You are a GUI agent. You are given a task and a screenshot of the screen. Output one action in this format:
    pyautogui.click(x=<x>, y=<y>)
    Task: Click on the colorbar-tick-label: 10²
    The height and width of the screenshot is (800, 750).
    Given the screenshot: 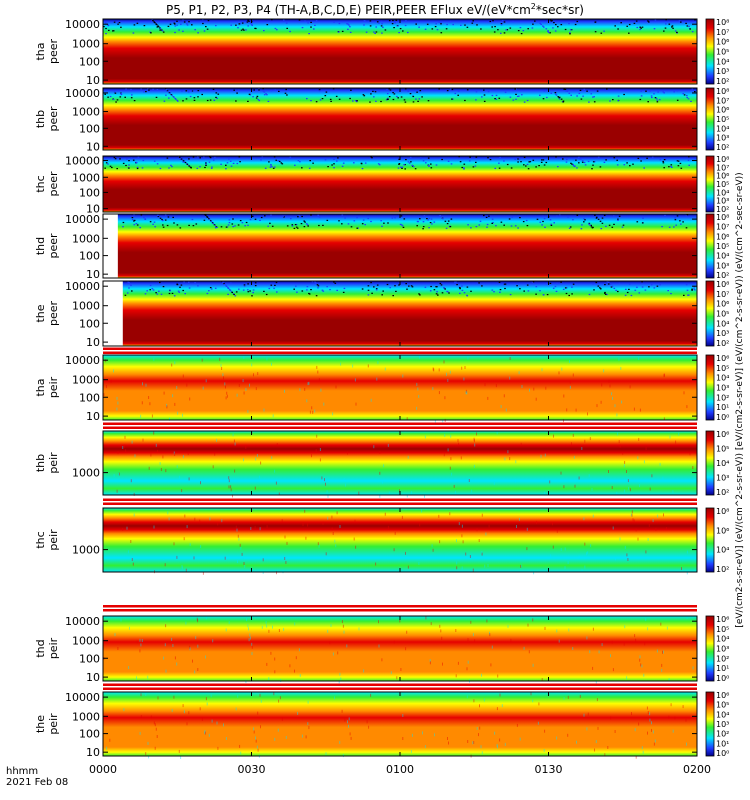 What is the action you would take?
    pyautogui.click(x=722, y=209)
    